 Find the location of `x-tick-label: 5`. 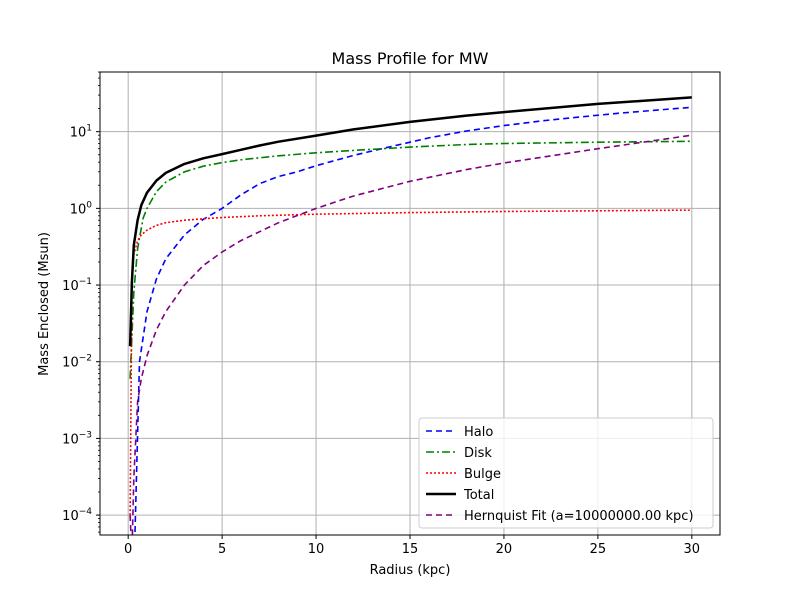

x-tick-label: 5 is located at coordinates (222, 549).